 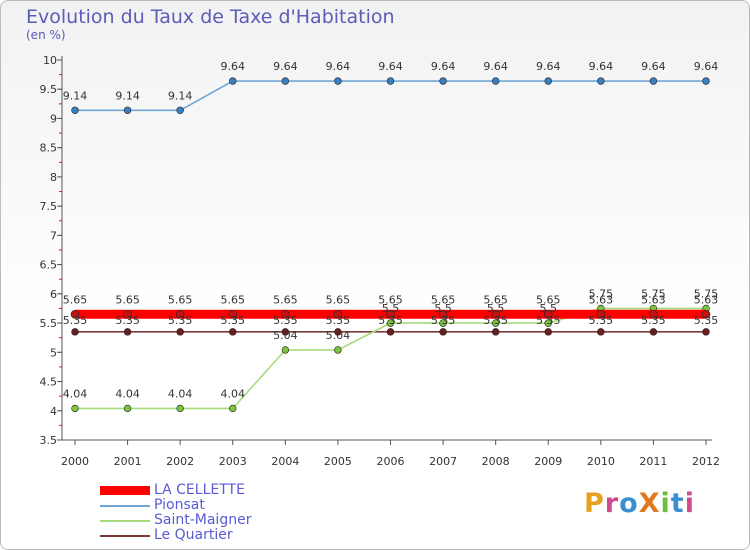 What do you see at coordinates (49, 148) in the screenshot?
I see `y-tick-label: 8.5` at bounding box center [49, 148].